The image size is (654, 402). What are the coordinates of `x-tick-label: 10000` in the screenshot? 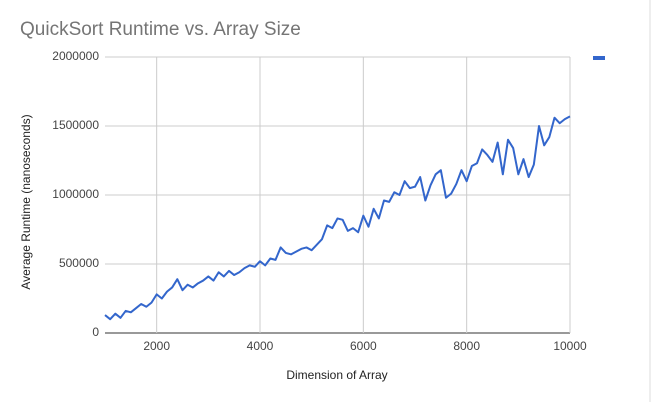 It's located at (570, 346).